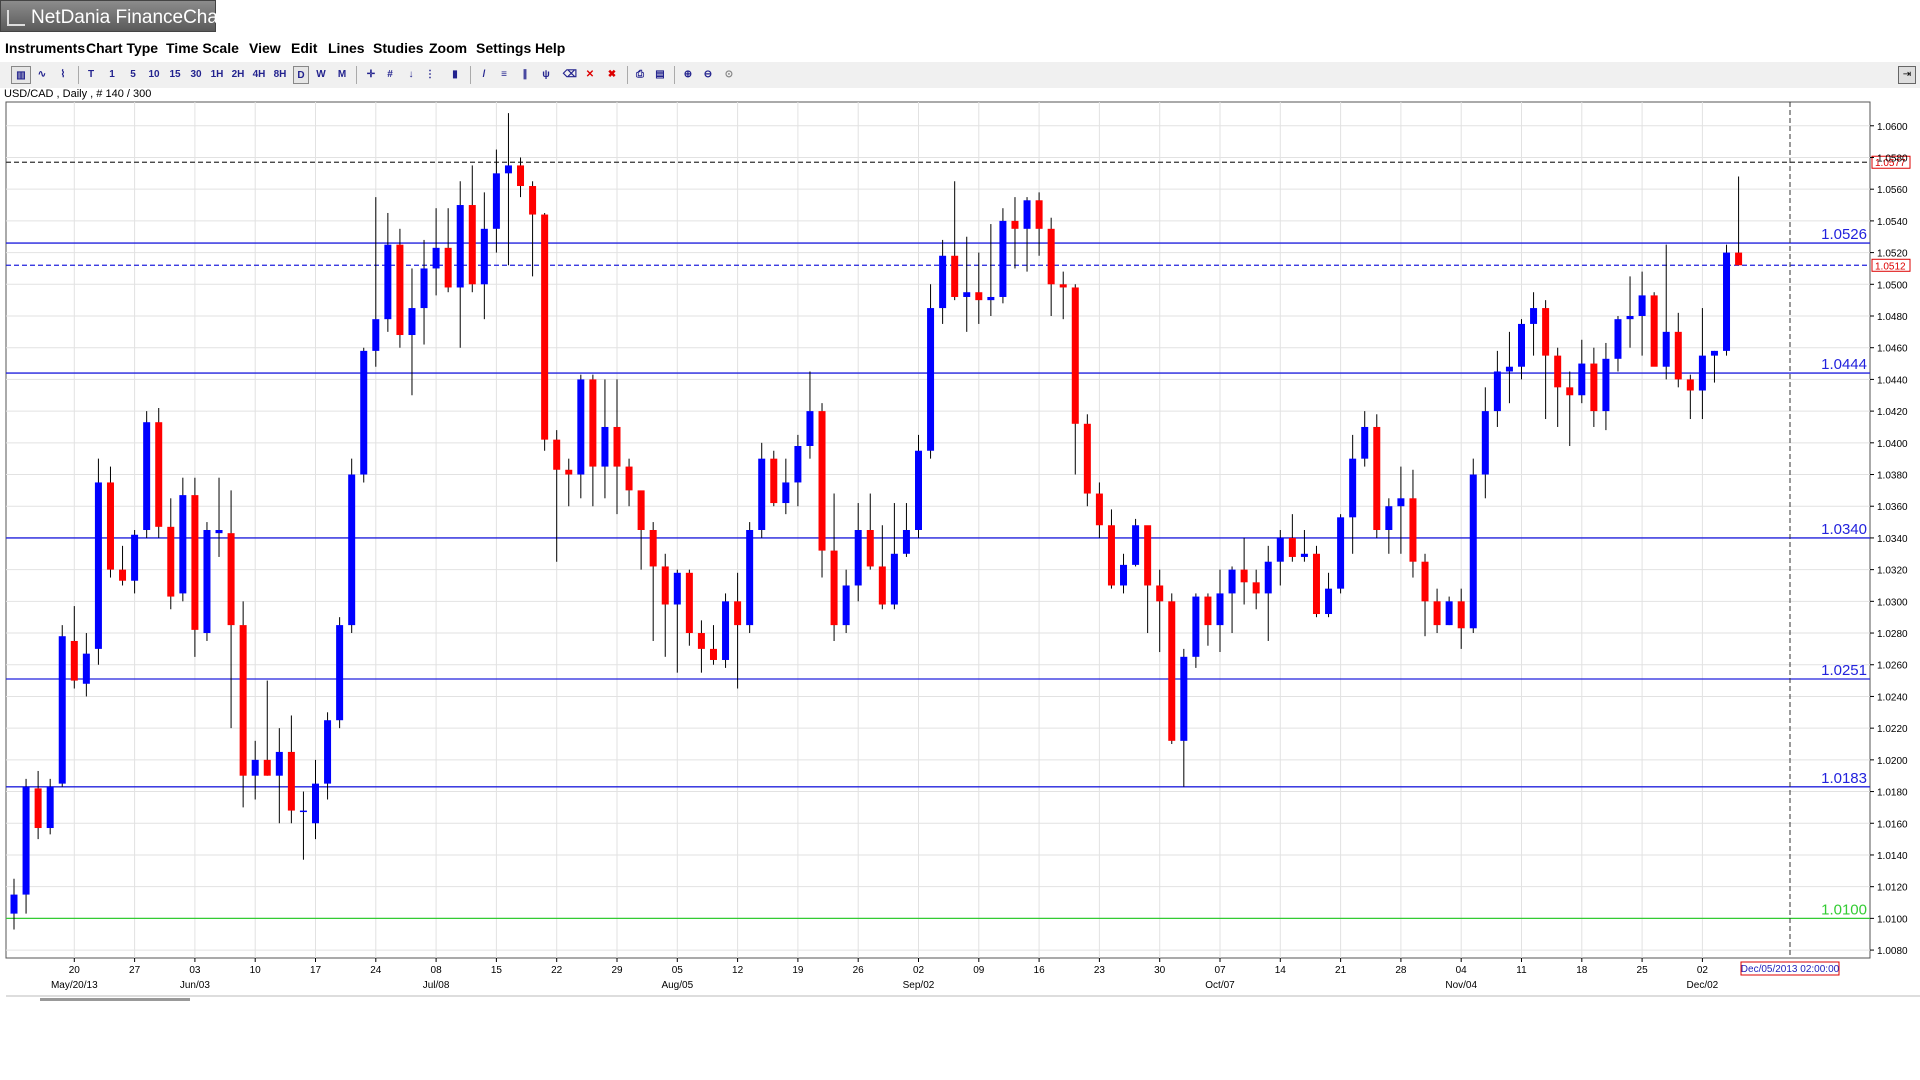 The height and width of the screenshot is (1080, 1920). What do you see at coordinates (265, 48) in the screenshot?
I see `menu-view: View` at bounding box center [265, 48].